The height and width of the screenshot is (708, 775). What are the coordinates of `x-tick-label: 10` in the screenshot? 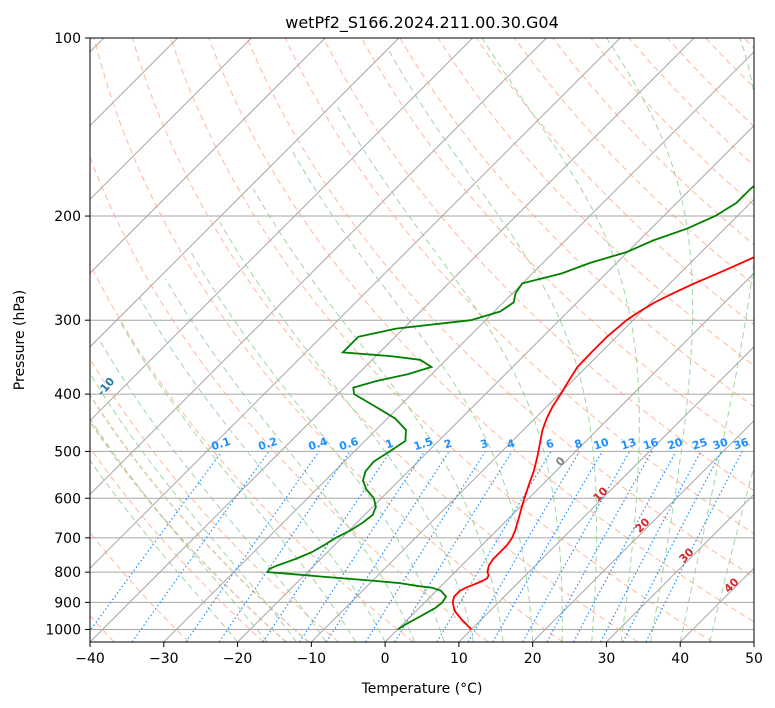 It's located at (459, 659).